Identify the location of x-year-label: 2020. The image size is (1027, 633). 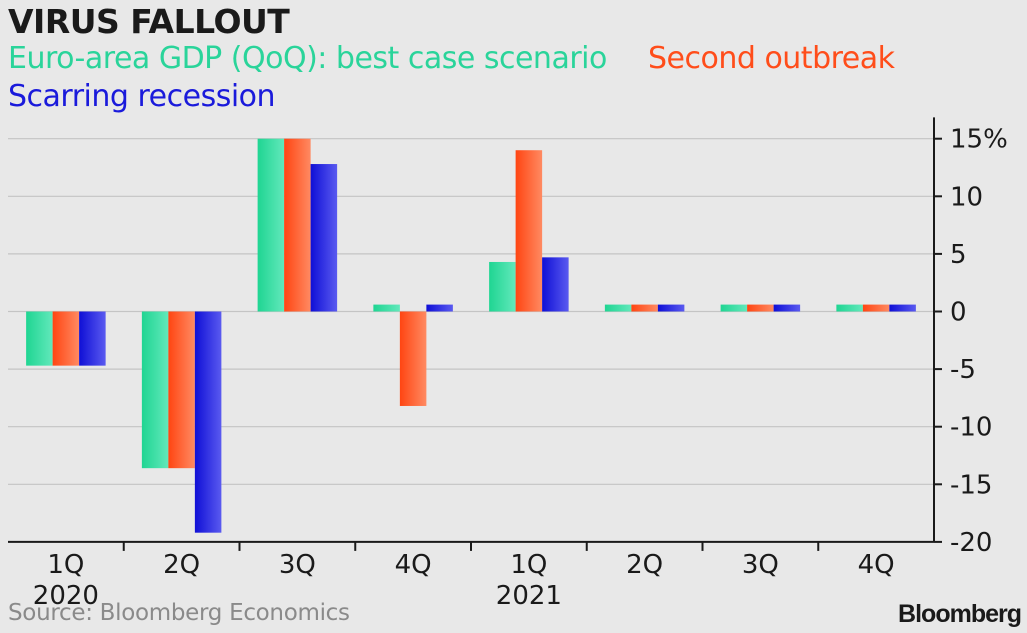
(66, 596).